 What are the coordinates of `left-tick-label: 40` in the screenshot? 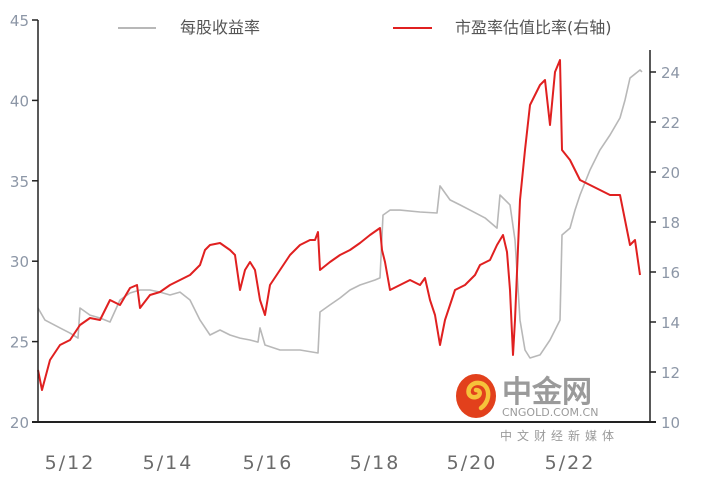 It's located at (19, 101).